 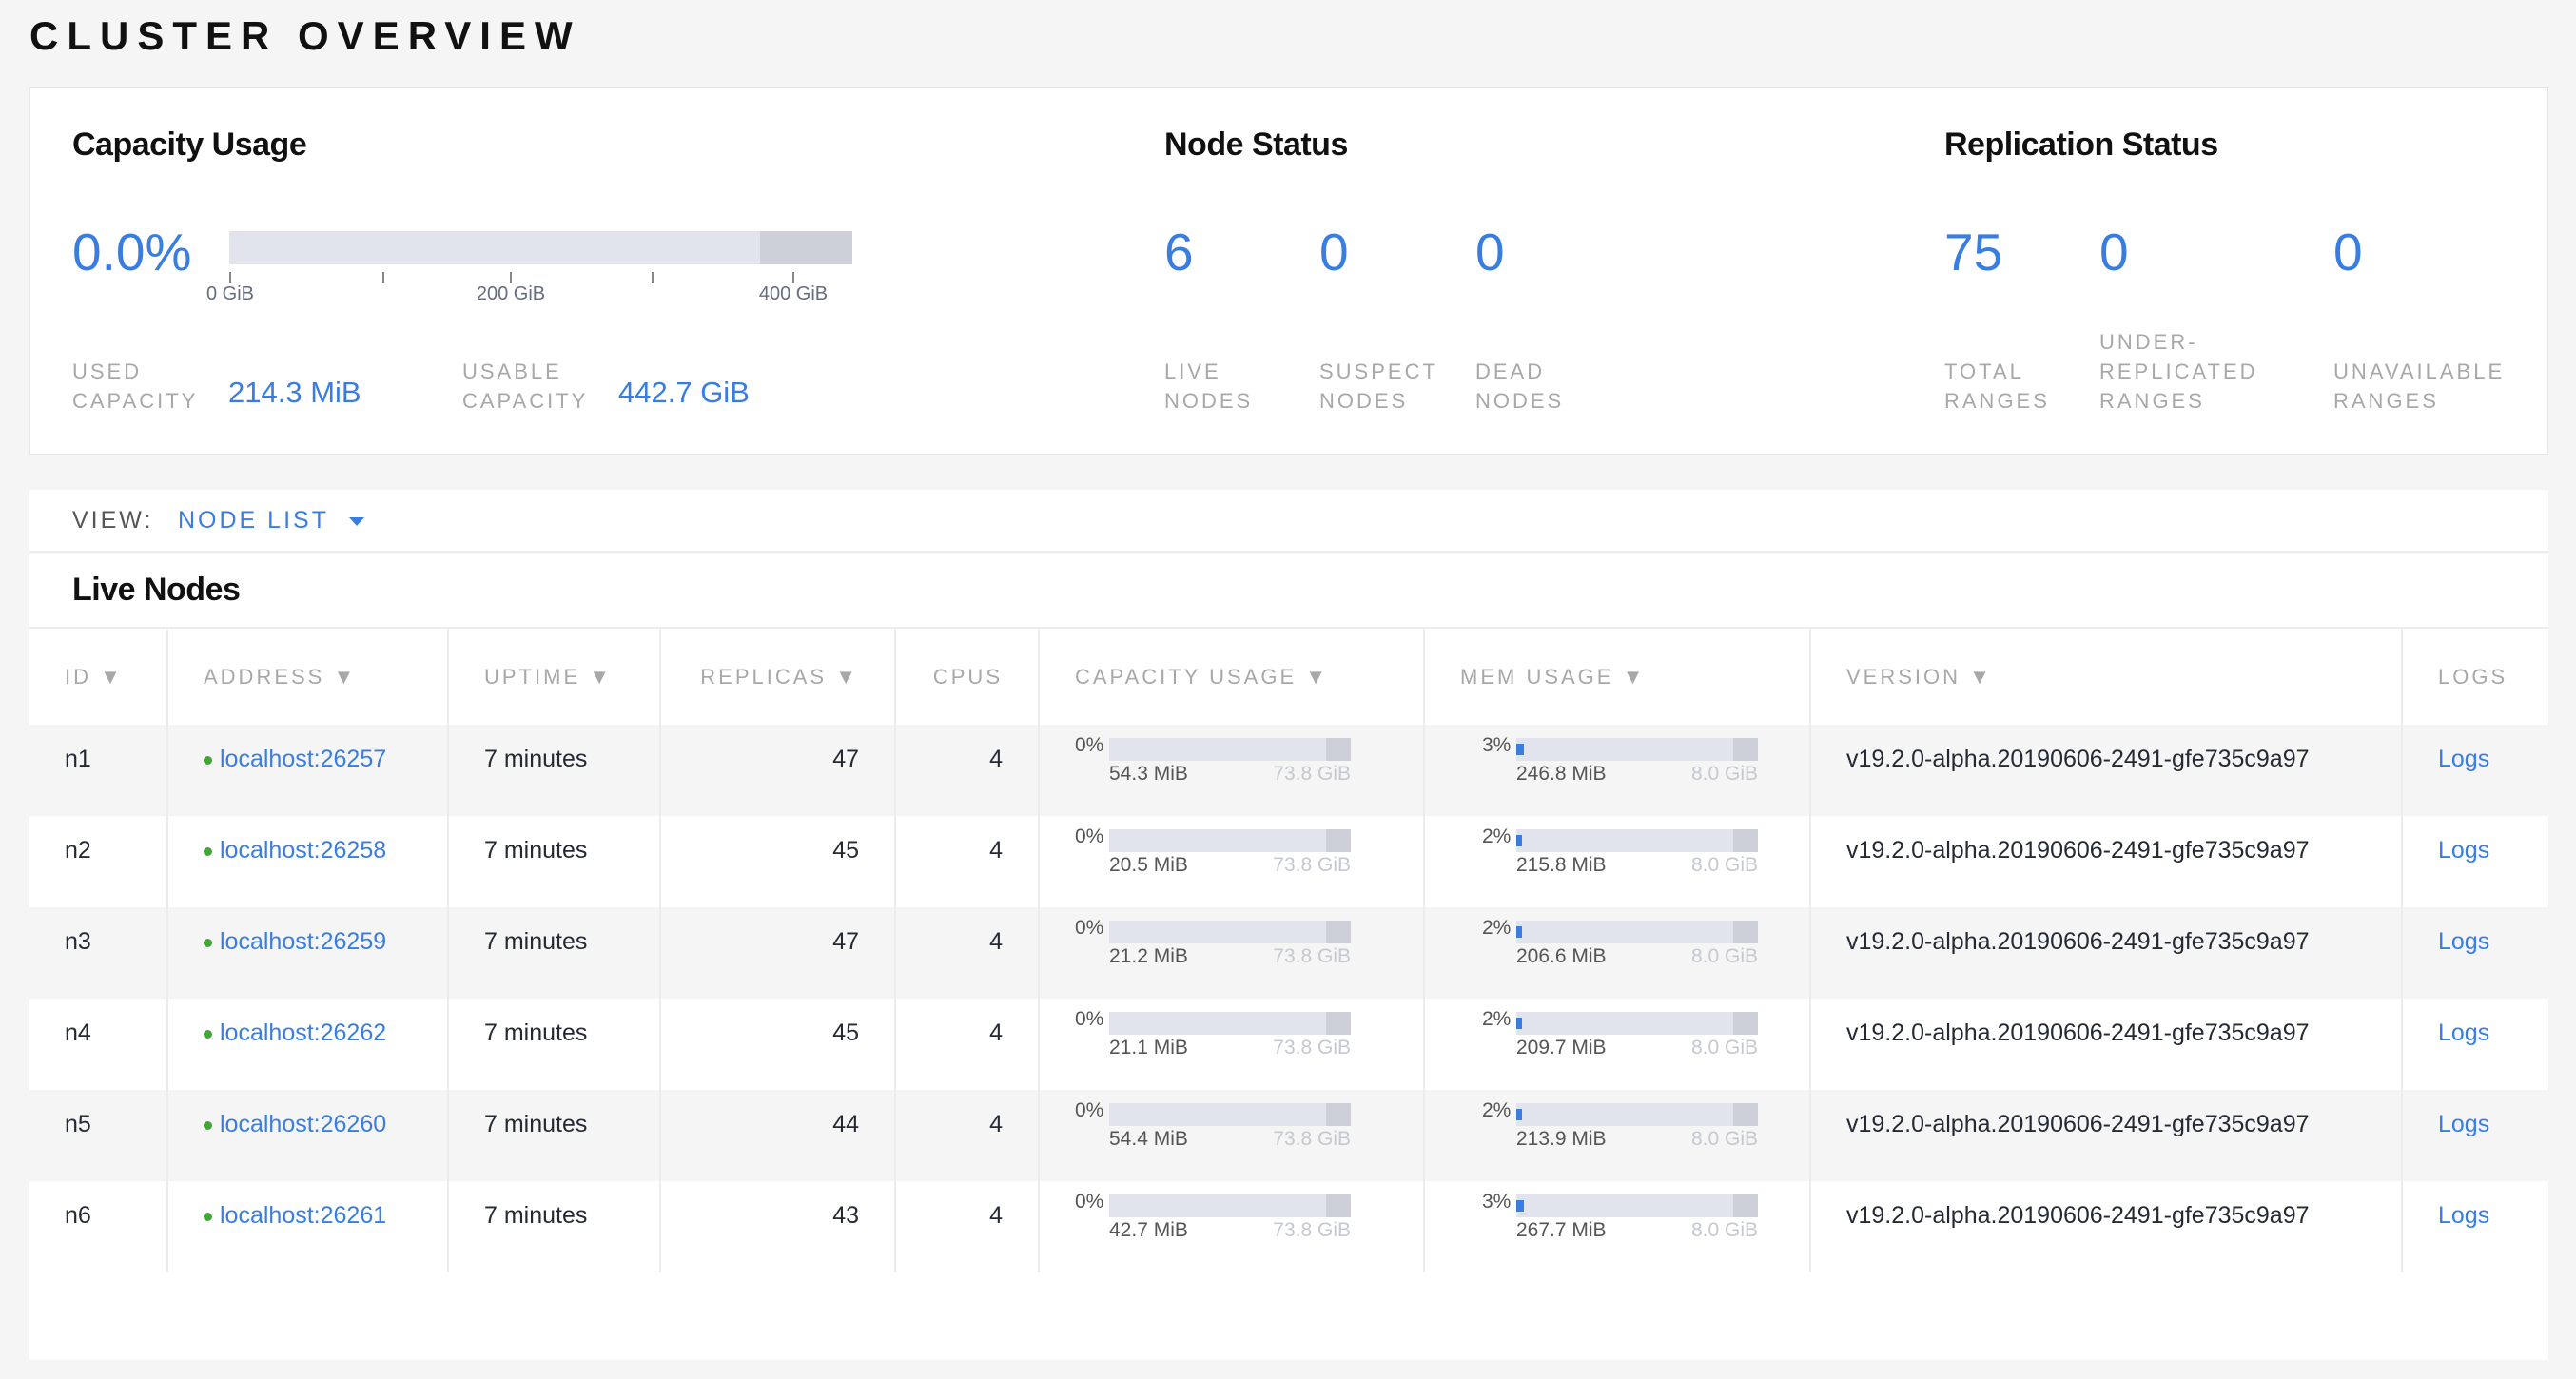 What do you see at coordinates (1230, 750) in the screenshot?
I see `cap-bar` at bounding box center [1230, 750].